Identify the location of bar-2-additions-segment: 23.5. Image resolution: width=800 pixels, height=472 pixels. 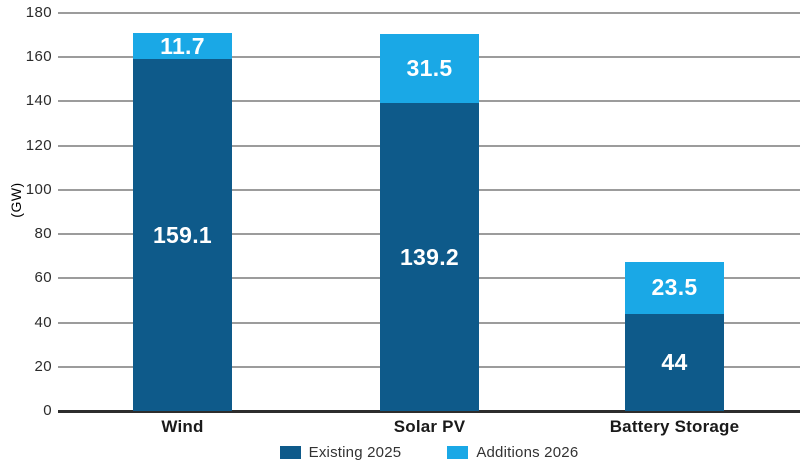
(674, 287).